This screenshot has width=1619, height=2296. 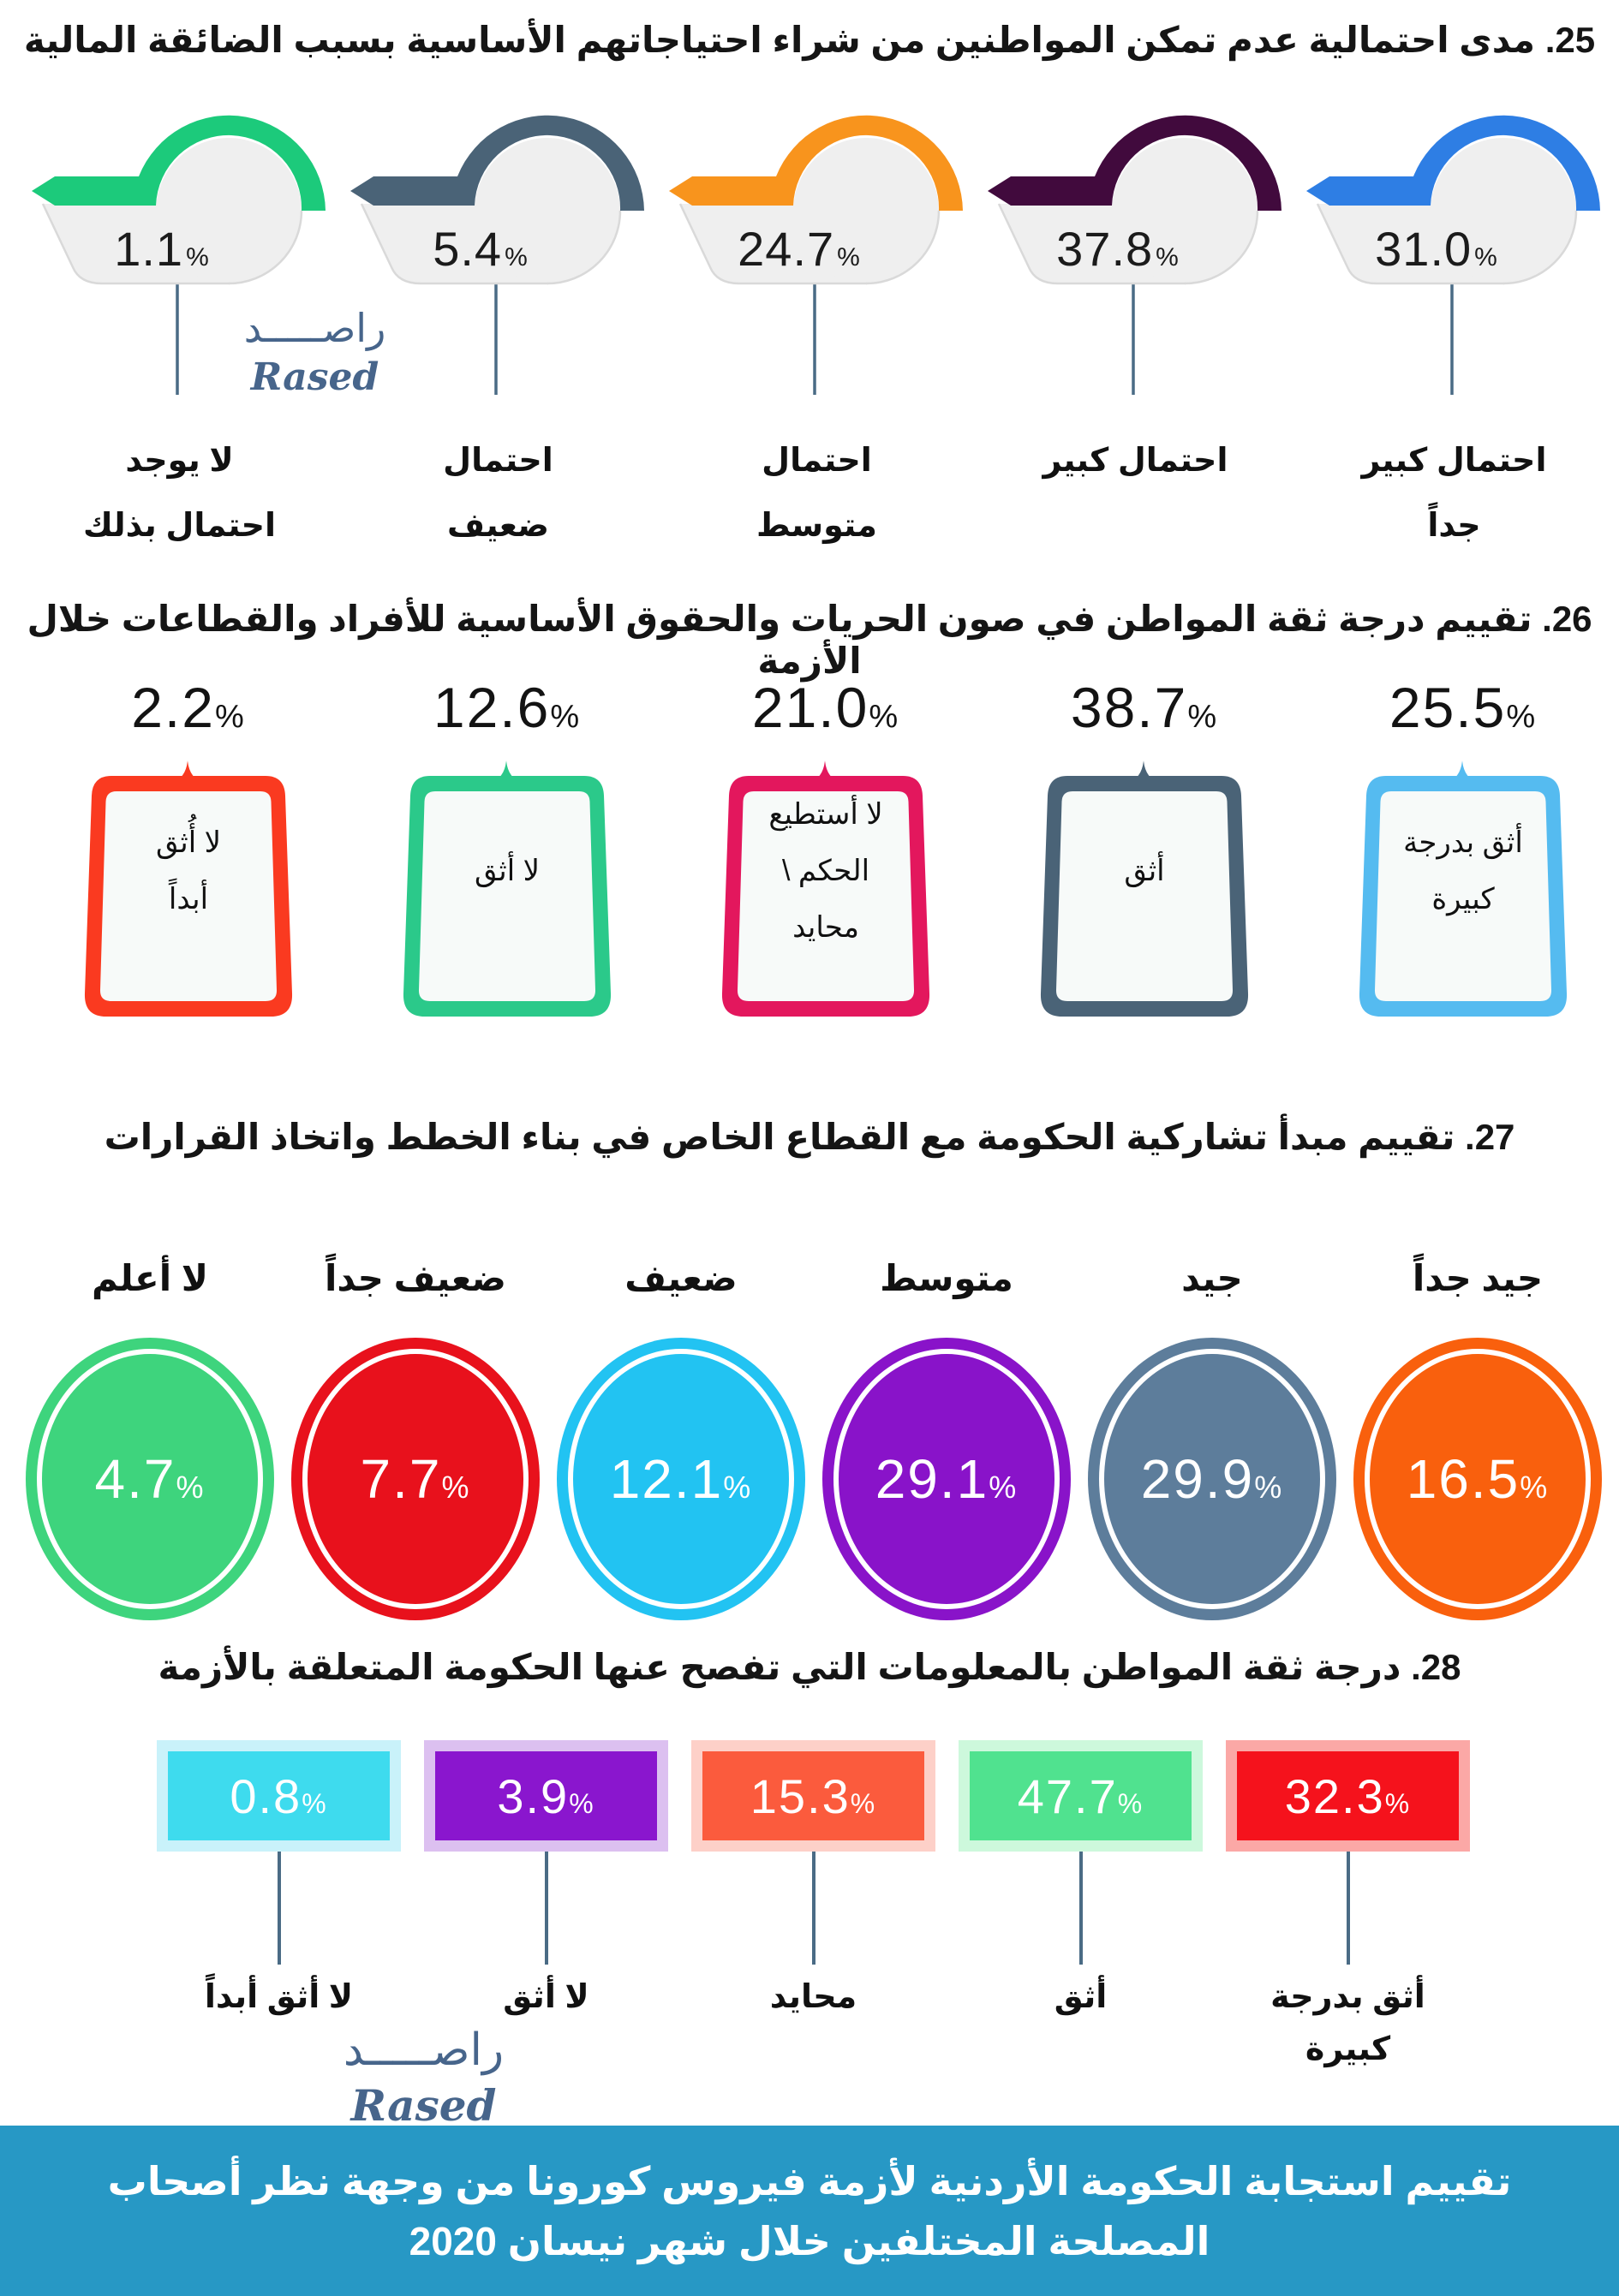 I want to click on q27-label-5: جيد جداً, so click(x=1478, y=1278).